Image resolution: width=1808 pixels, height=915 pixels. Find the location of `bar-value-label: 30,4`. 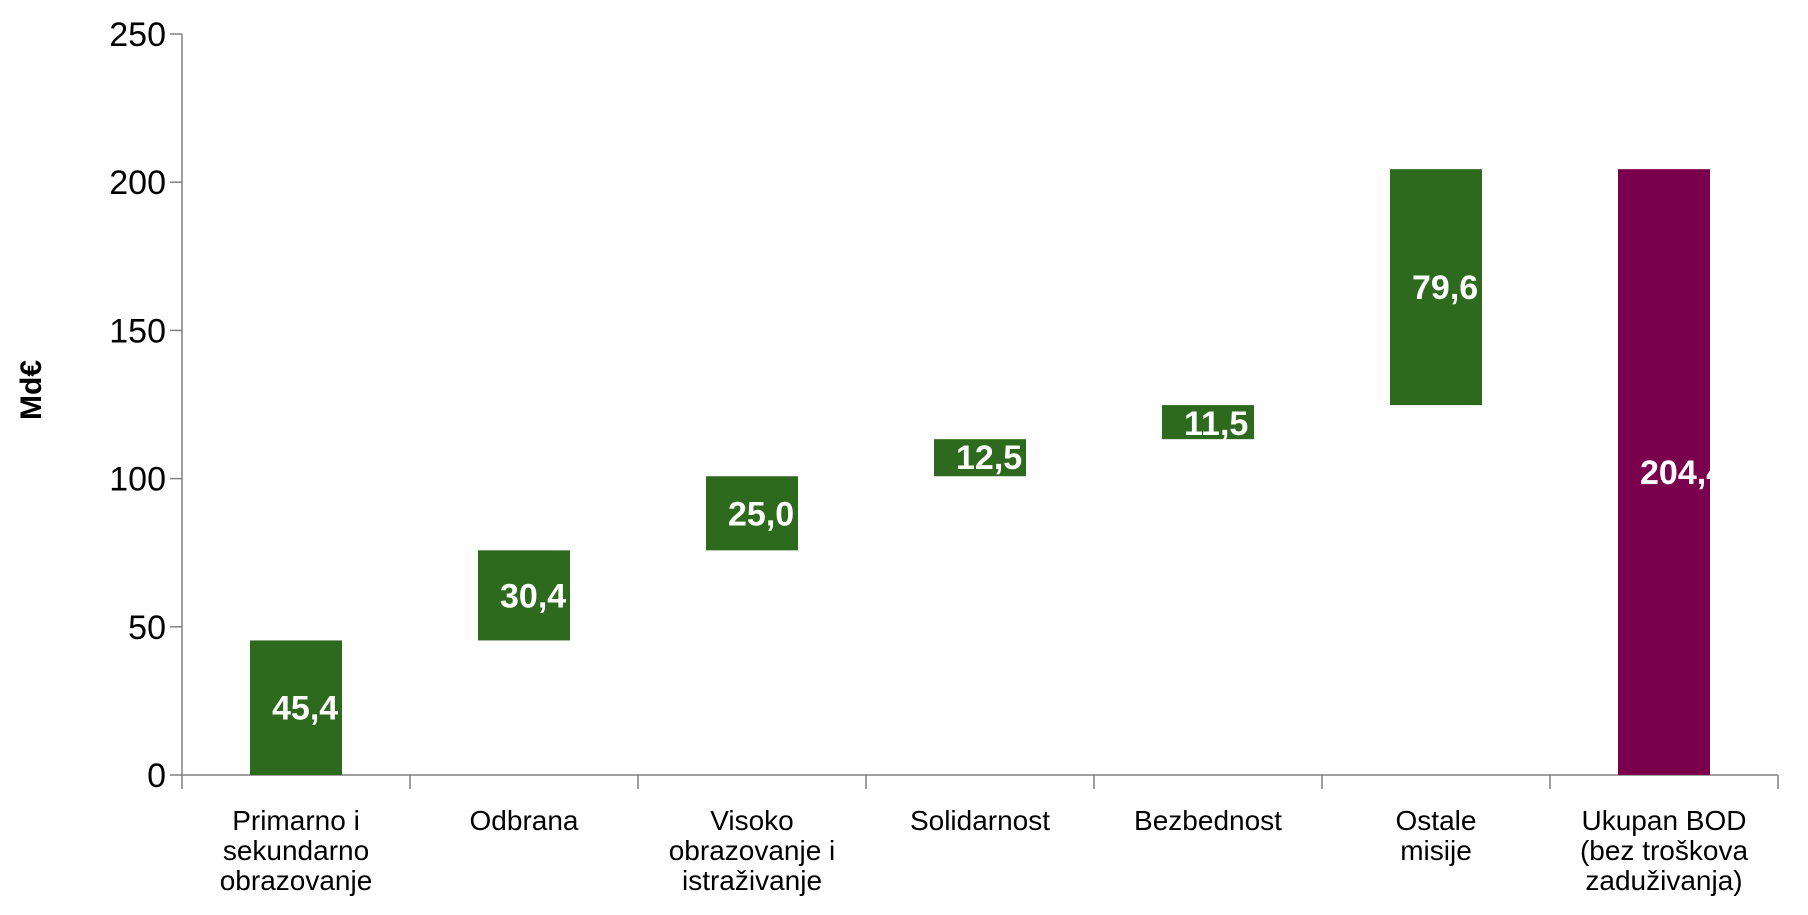

bar-value-label: 30,4 is located at coordinates (533, 596).